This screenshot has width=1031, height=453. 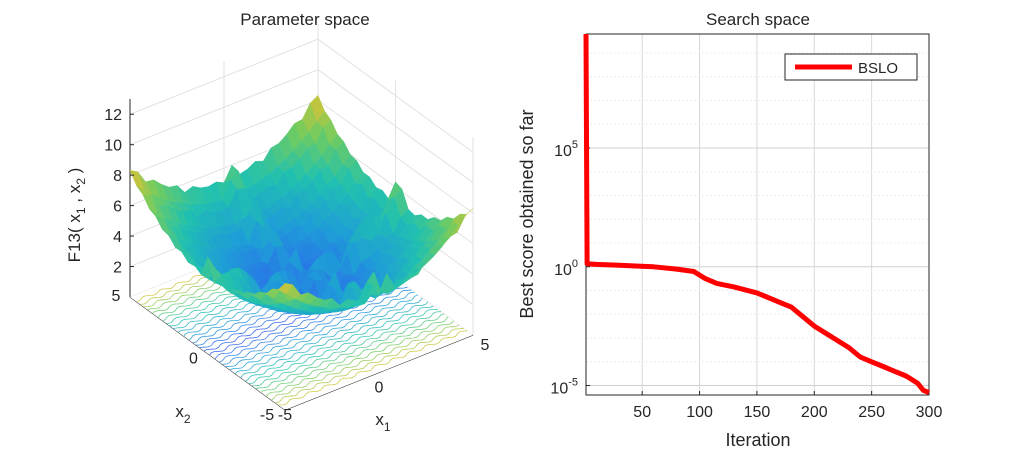 I want to click on y-tick-label: 0, so click(x=193, y=359).